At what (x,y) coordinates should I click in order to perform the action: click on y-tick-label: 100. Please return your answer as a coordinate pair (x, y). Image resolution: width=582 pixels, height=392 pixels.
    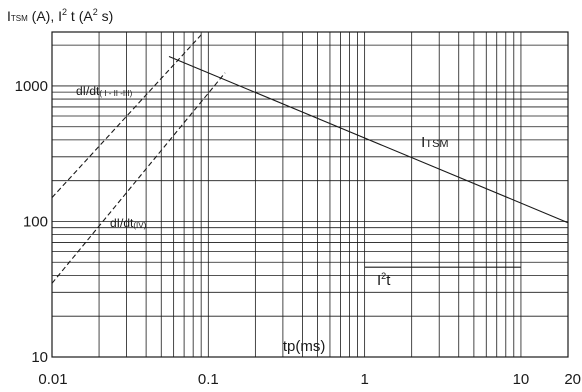
    Looking at the image, I should click on (35, 221).